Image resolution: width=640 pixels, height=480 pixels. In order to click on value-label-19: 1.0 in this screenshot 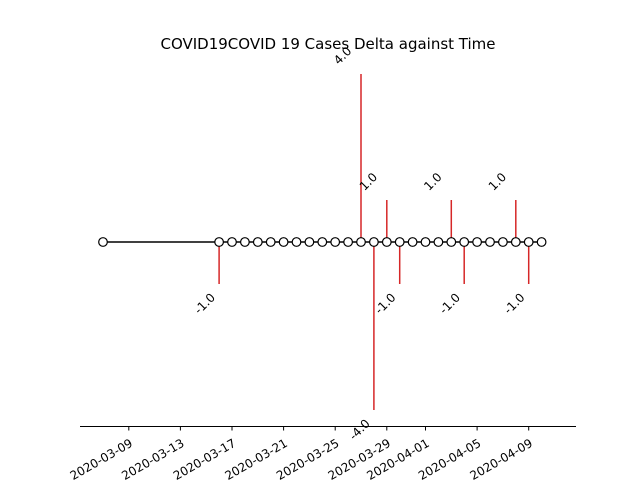, I will do `click(432, 181)`.